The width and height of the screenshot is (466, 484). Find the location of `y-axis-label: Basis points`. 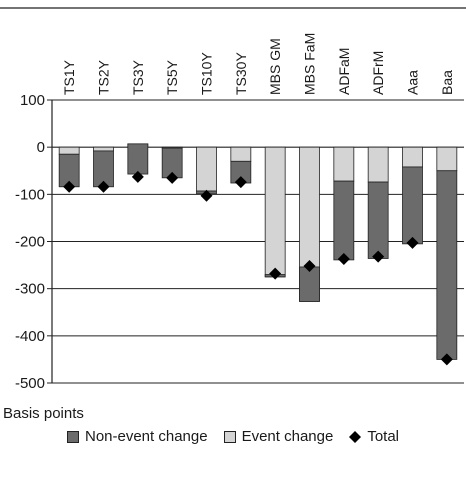

y-axis-label: Basis points is located at coordinates (43, 413).